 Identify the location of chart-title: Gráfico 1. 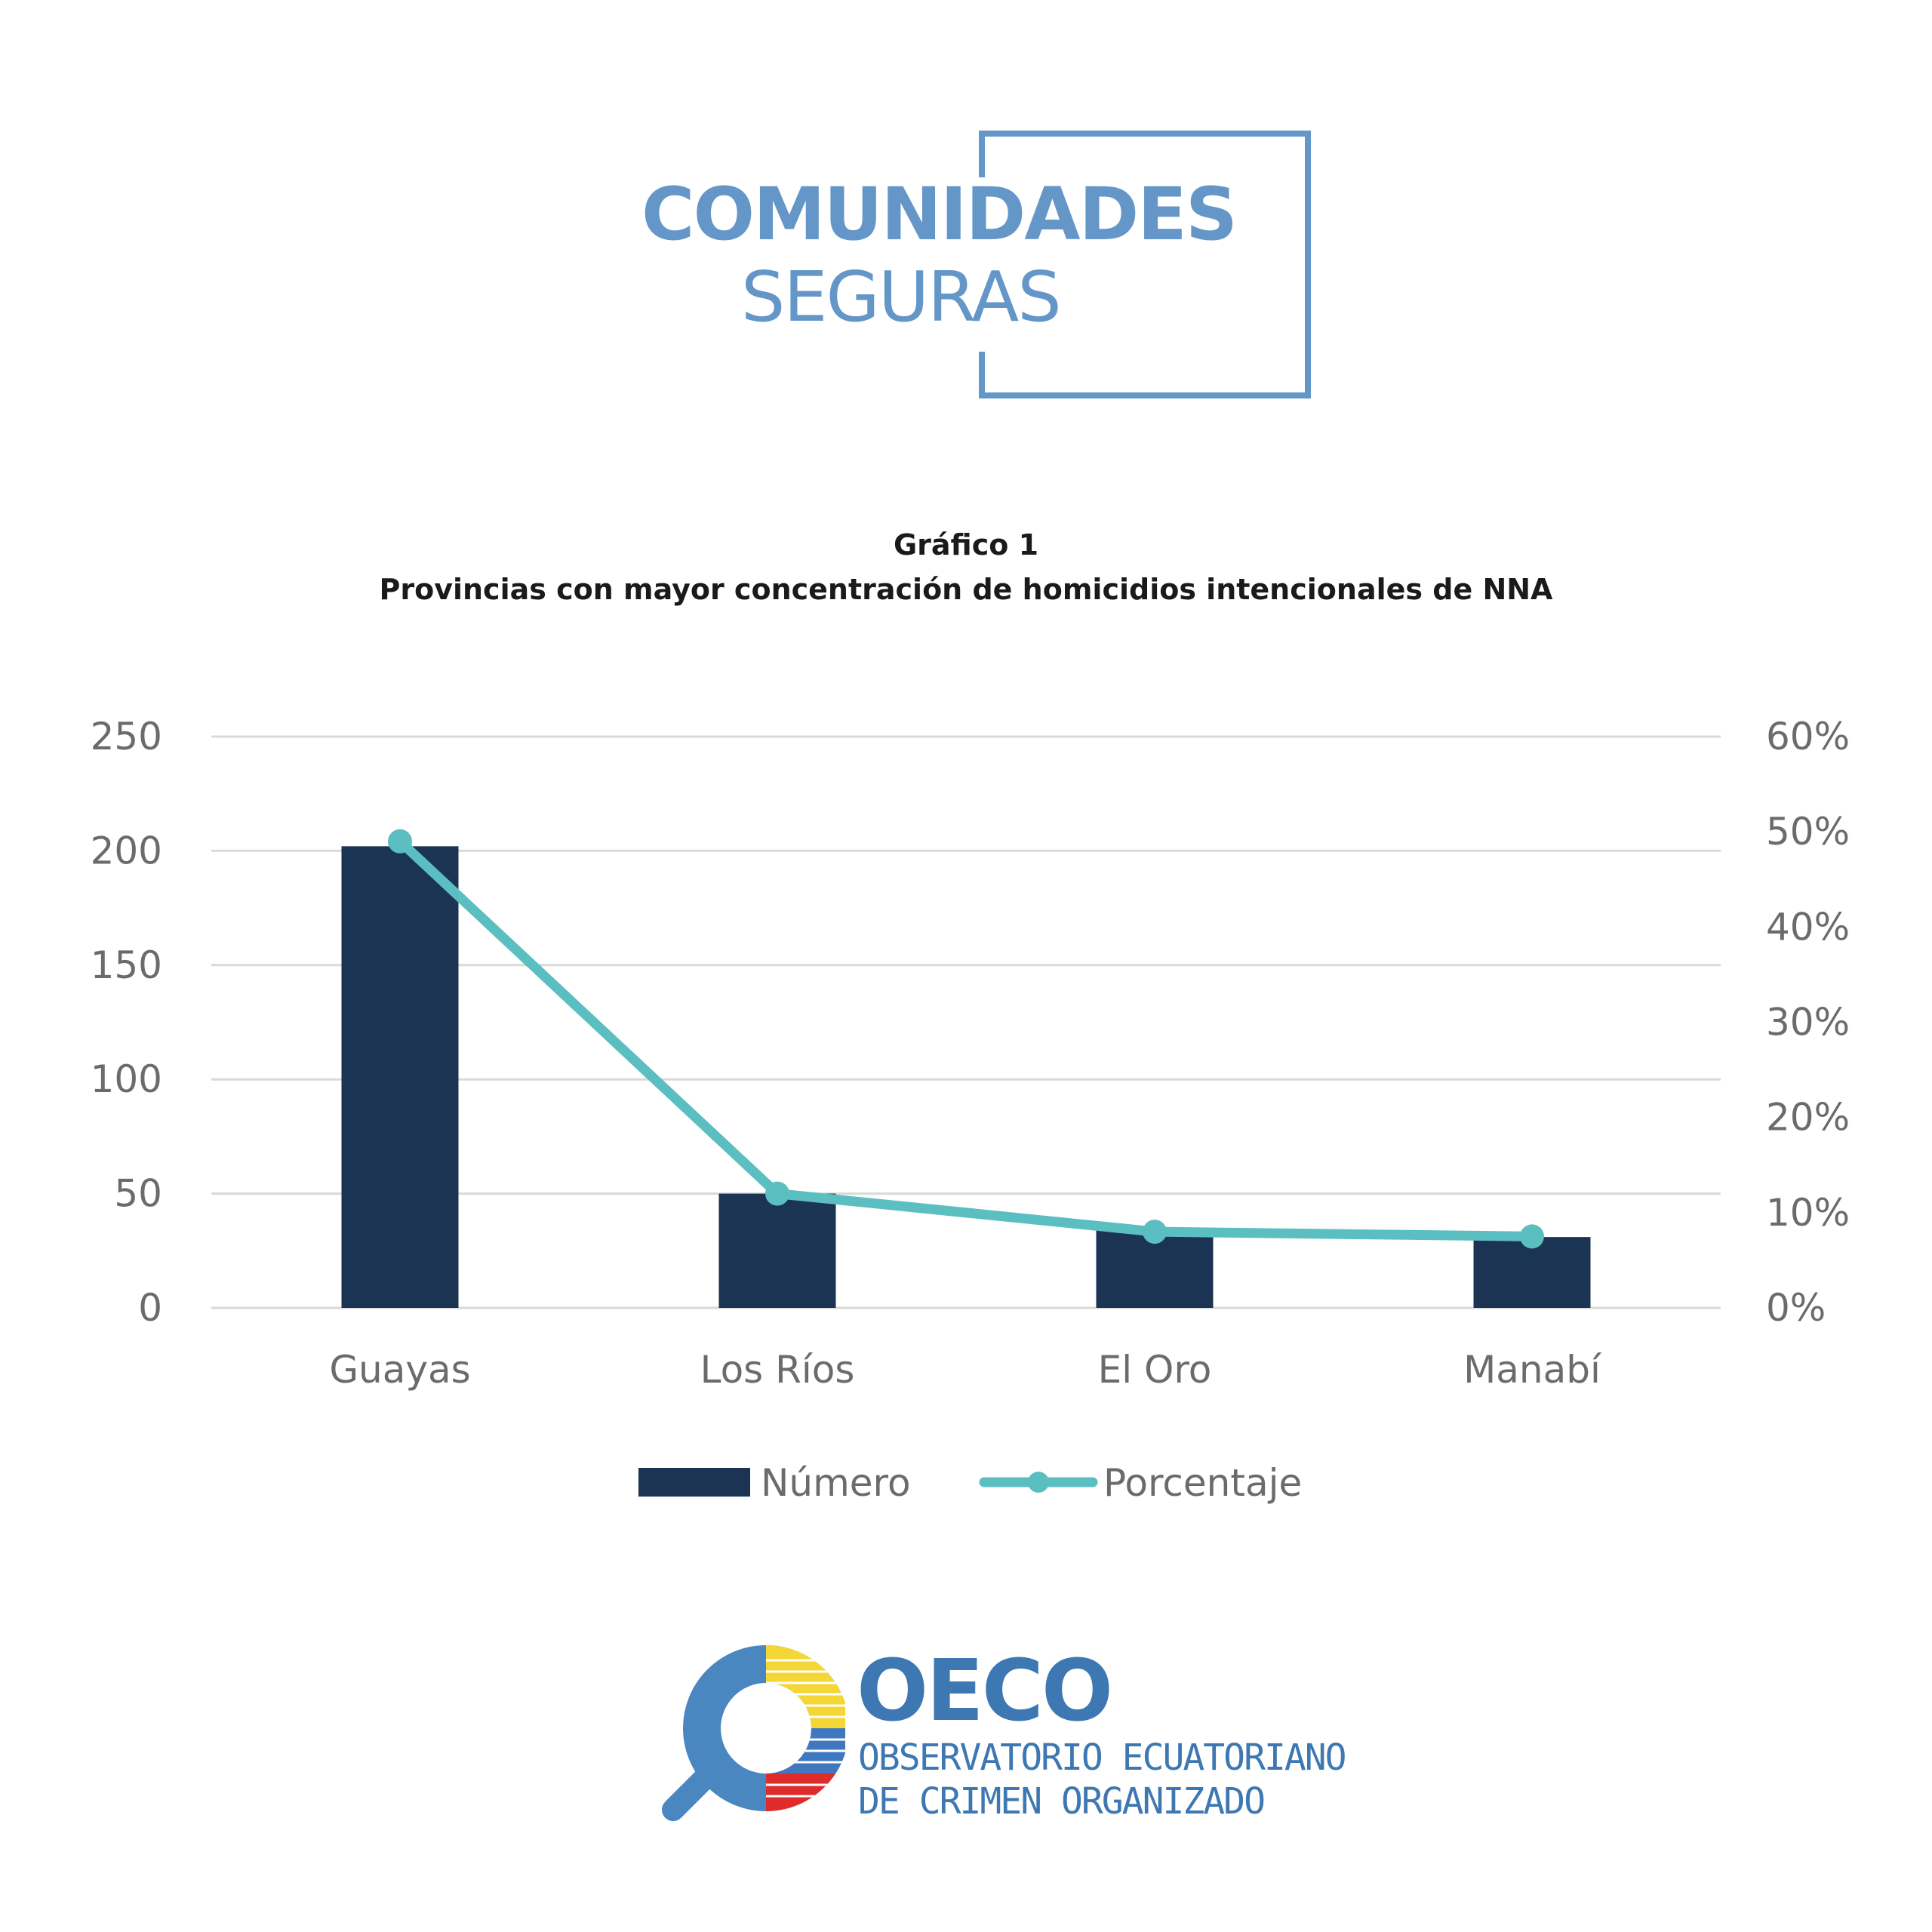
(966, 544).